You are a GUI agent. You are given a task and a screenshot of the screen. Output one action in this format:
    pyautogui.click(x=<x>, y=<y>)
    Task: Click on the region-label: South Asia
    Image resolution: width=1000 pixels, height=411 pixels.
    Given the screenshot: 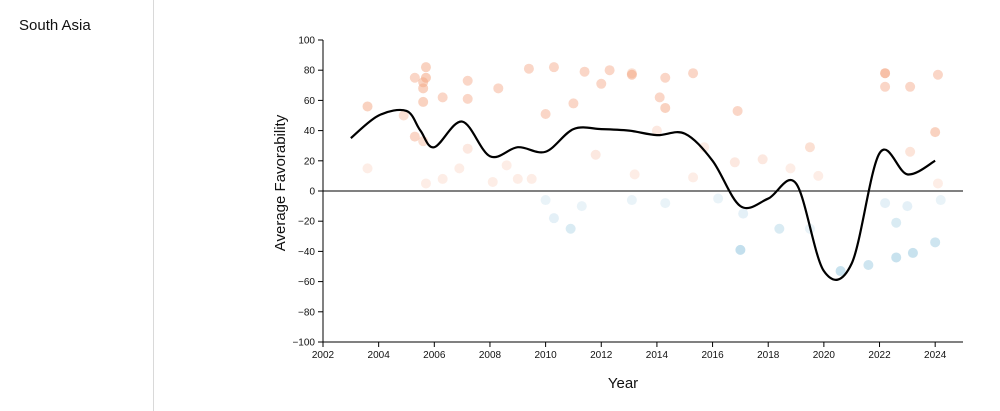 What is the action you would take?
    pyautogui.click(x=55, y=25)
    